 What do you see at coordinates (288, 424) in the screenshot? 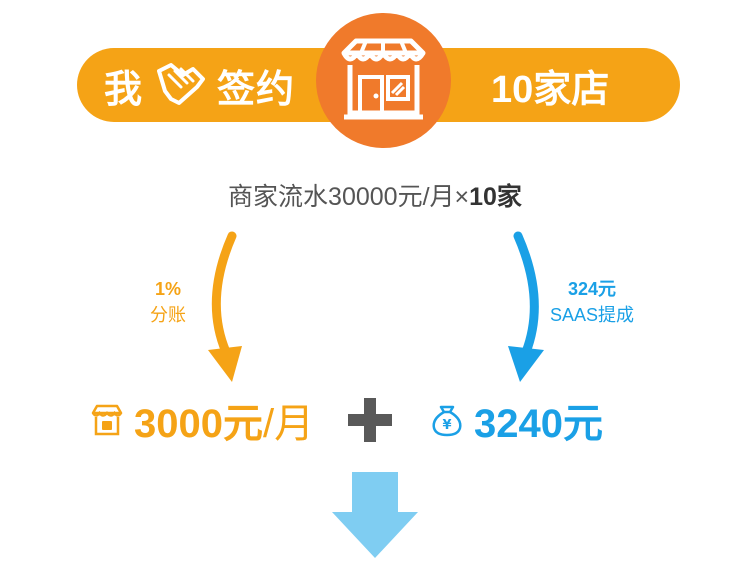
I see `result-left-unit: /月` at bounding box center [288, 424].